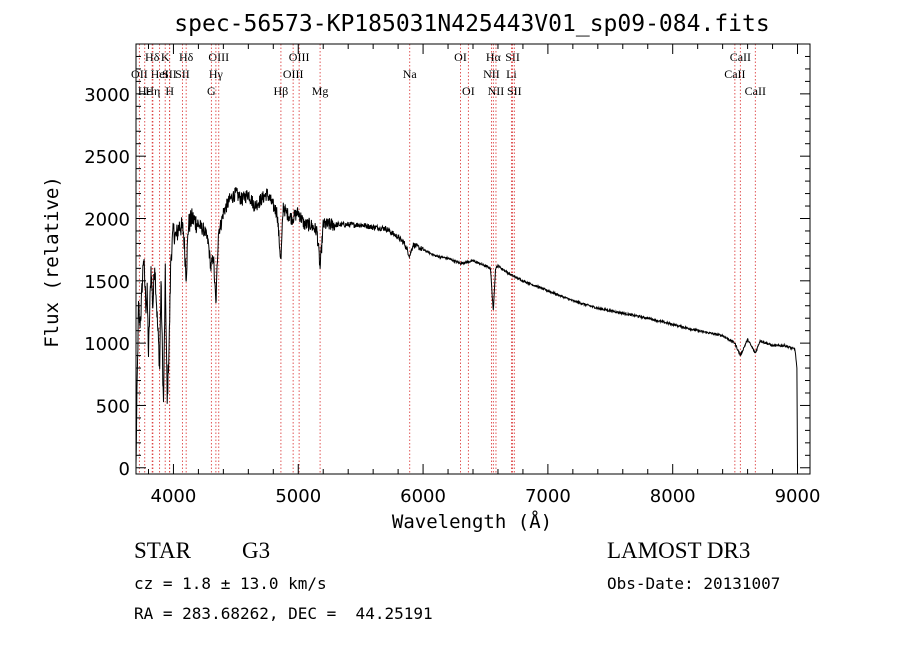  I want to click on x-tick-label: 8000, so click(673, 496).